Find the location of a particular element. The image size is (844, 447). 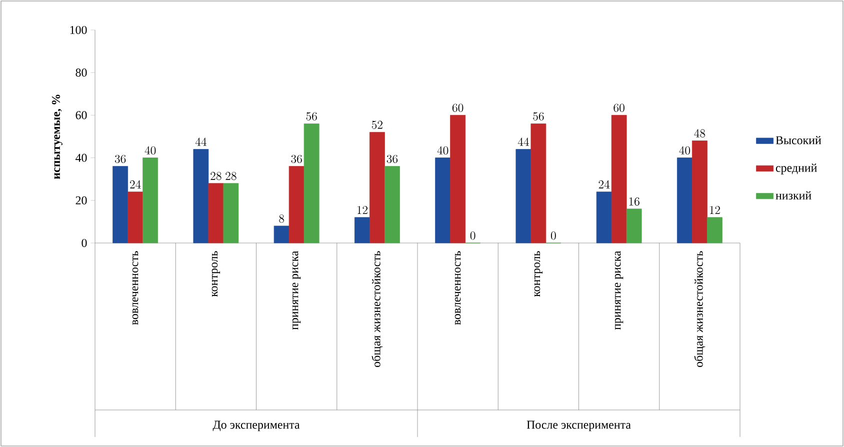

text: До эксперимента is located at coordinates (256, 426).